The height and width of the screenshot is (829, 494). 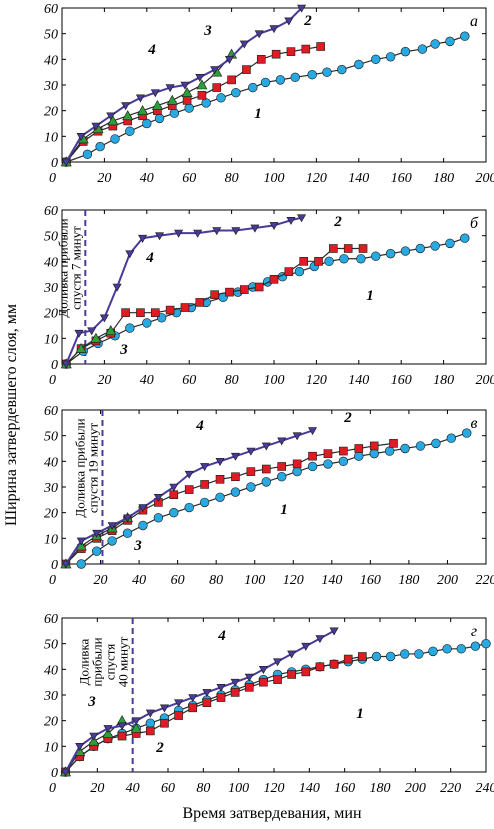 I want to click on y-tick-label: 20, so click(x=51, y=514).